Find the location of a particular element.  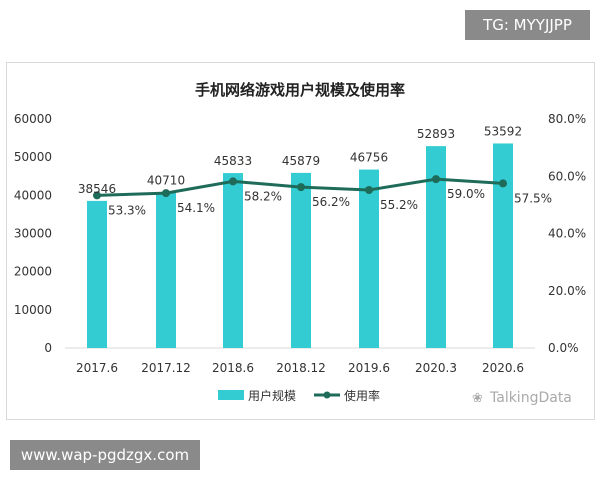

x-tick-label: 2020.6 is located at coordinates (503, 368).